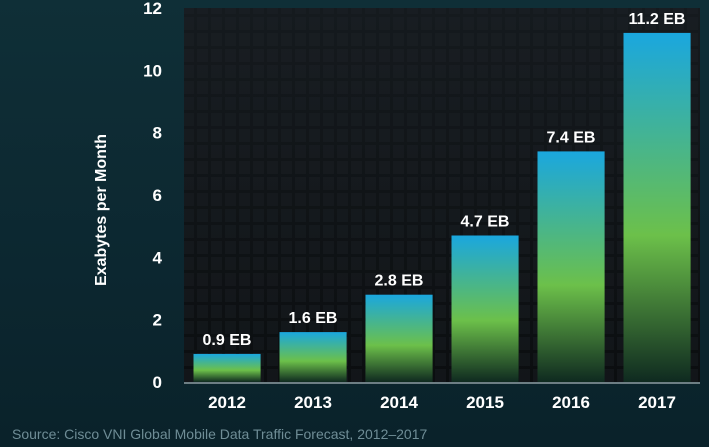 The width and height of the screenshot is (709, 447). Describe the element at coordinates (157, 133) in the screenshot. I see `y-tick-8: 8` at that location.